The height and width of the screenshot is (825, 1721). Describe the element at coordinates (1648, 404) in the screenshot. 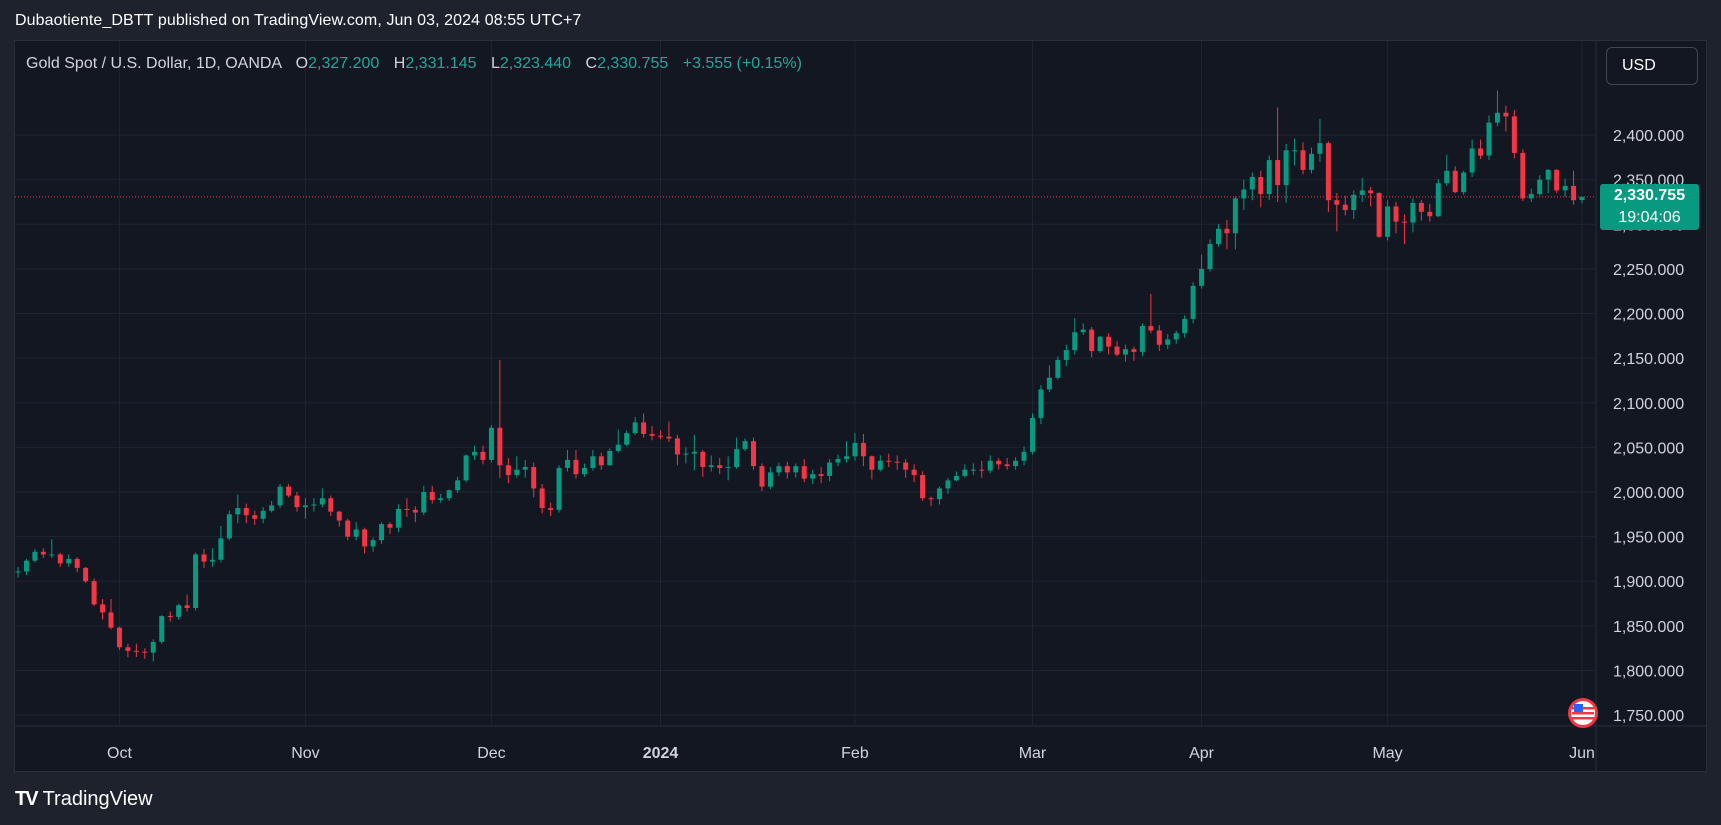

I see `price-tick-label: 2,100.000` at that location.